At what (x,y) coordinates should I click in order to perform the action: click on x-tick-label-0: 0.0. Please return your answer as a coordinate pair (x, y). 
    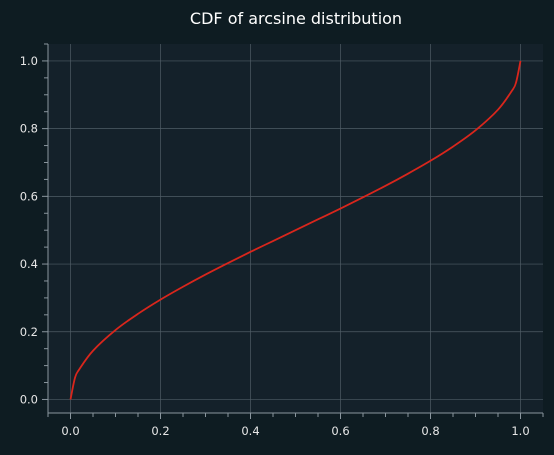
    Looking at the image, I should click on (70, 431).